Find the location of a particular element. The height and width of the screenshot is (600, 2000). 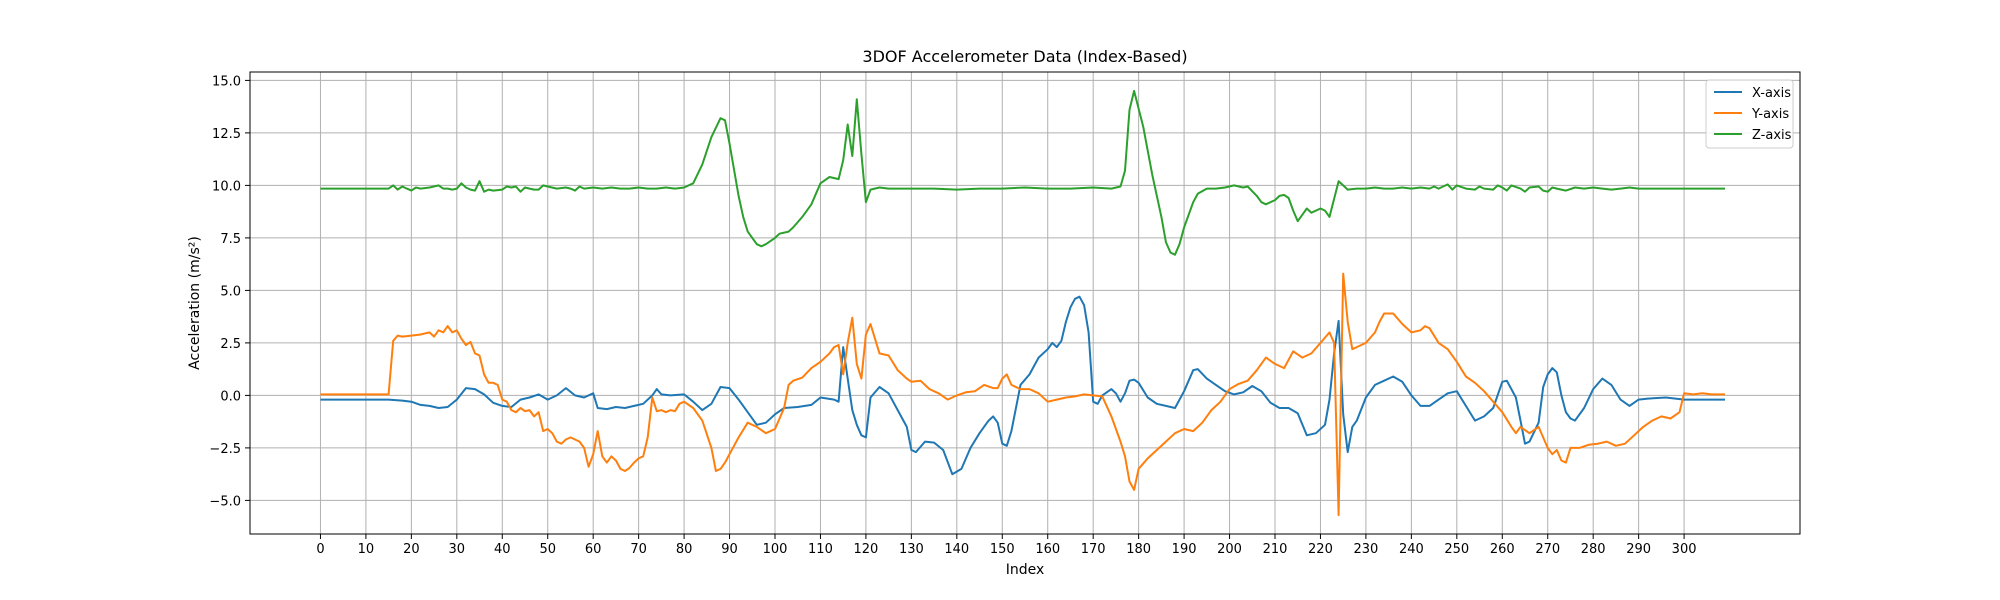

x-tick-label: 20 is located at coordinates (411, 549).